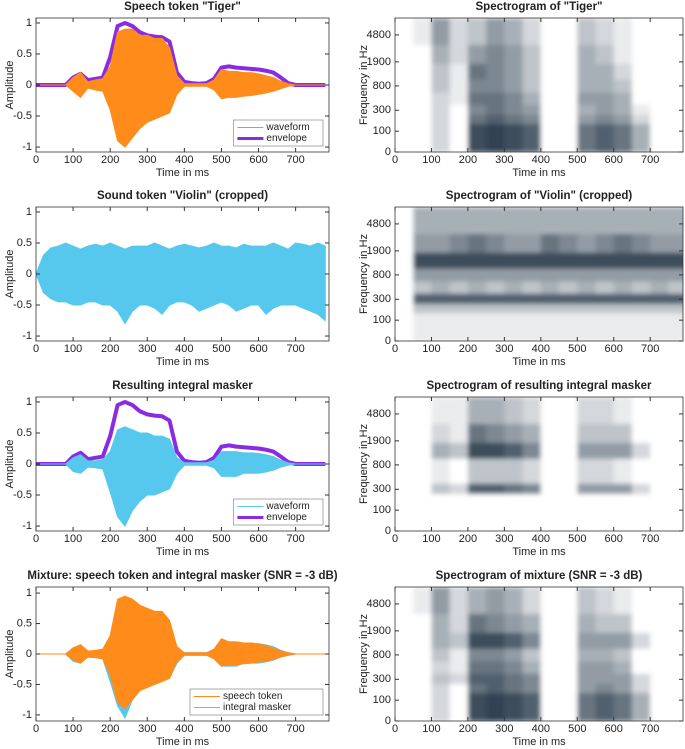 The height and width of the screenshot is (749, 685). I want to click on chart-title: Spectrogram of "Tiger", so click(539, 7).